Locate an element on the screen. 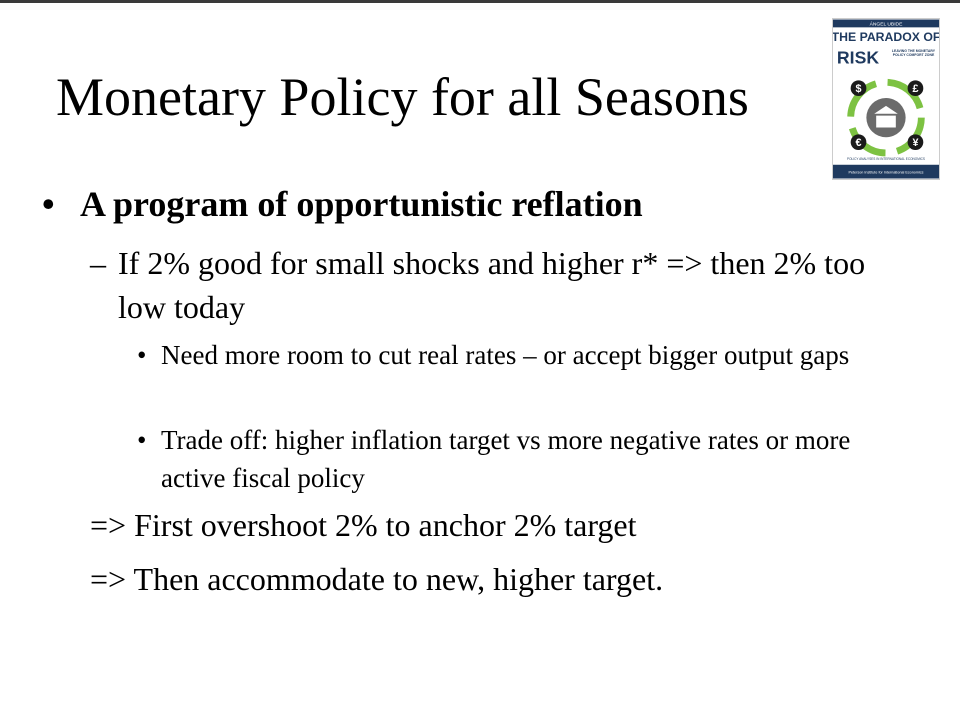 This screenshot has width=960, height=723. currency-symbol: £ is located at coordinates (915, 89).